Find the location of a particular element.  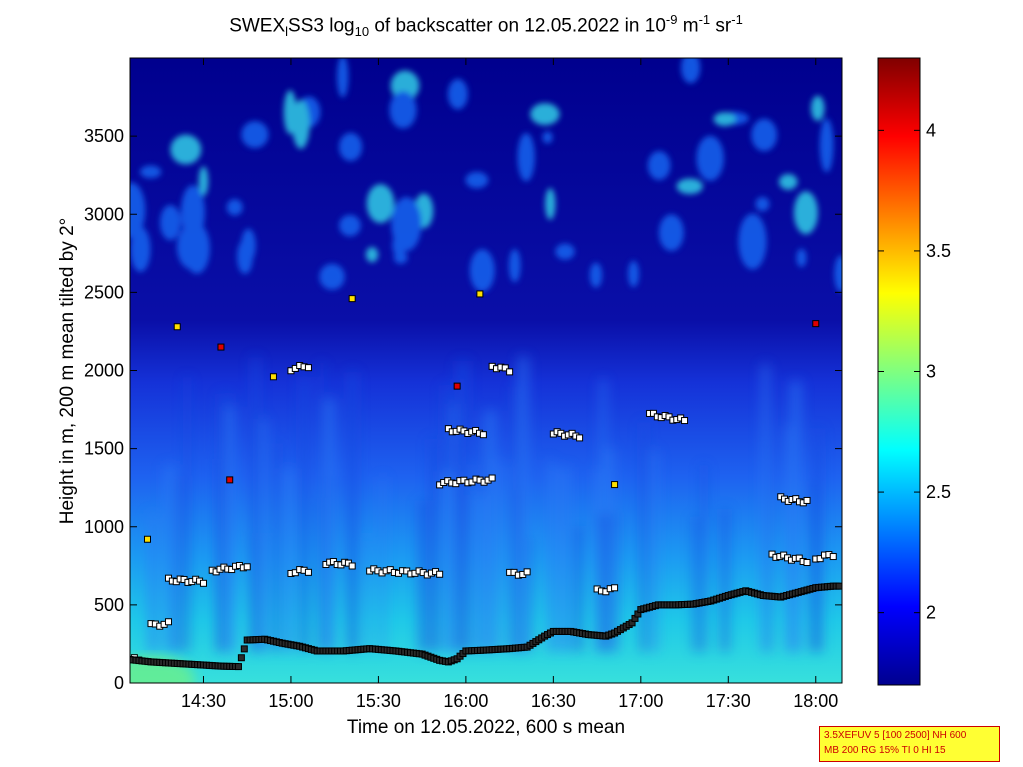

x-tick-label: 14:30 is located at coordinates (203, 701).